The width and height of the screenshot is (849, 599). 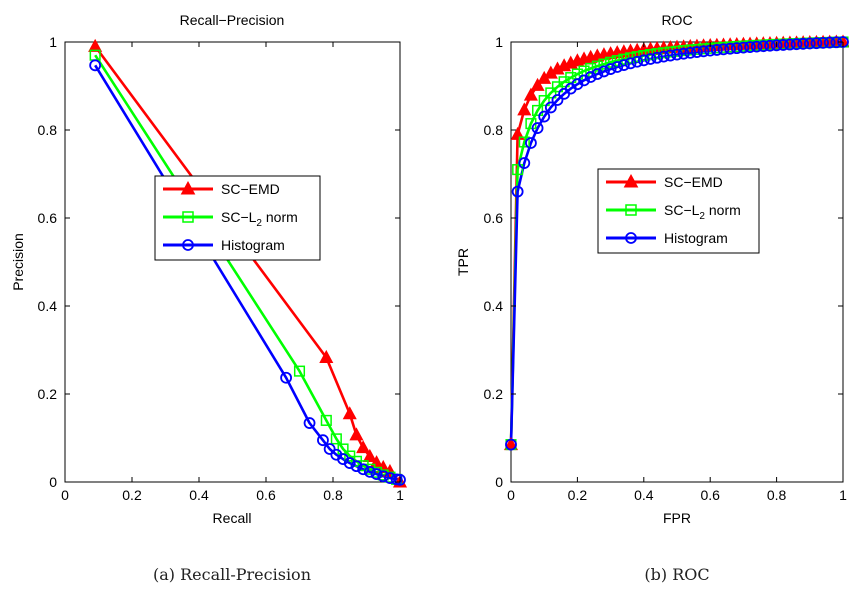 What do you see at coordinates (677, 518) in the screenshot?
I see `x-axis-label: FPR` at bounding box center [677, 518].